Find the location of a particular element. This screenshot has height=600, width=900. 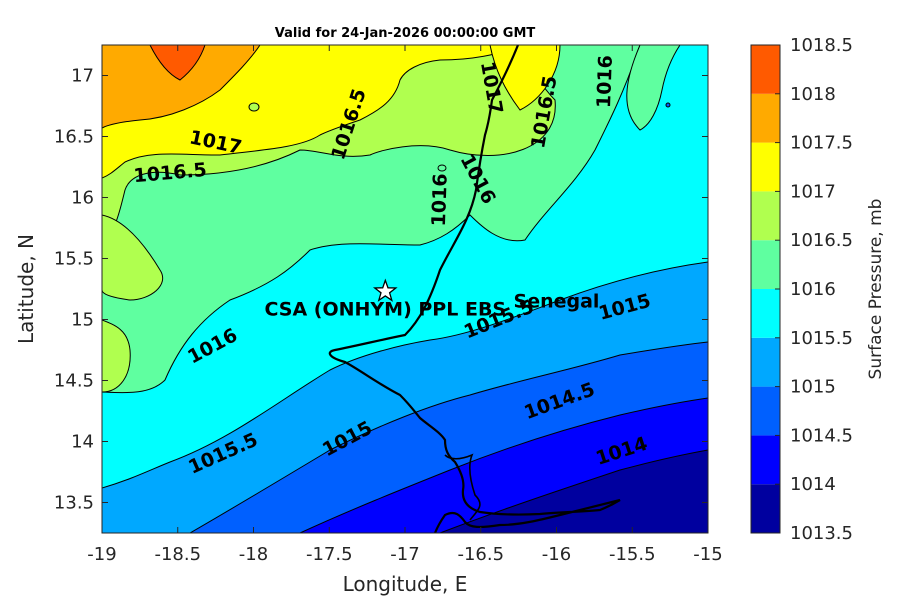

colorbar-tick-label: 1014.5 is located at coordinates (821, 435).